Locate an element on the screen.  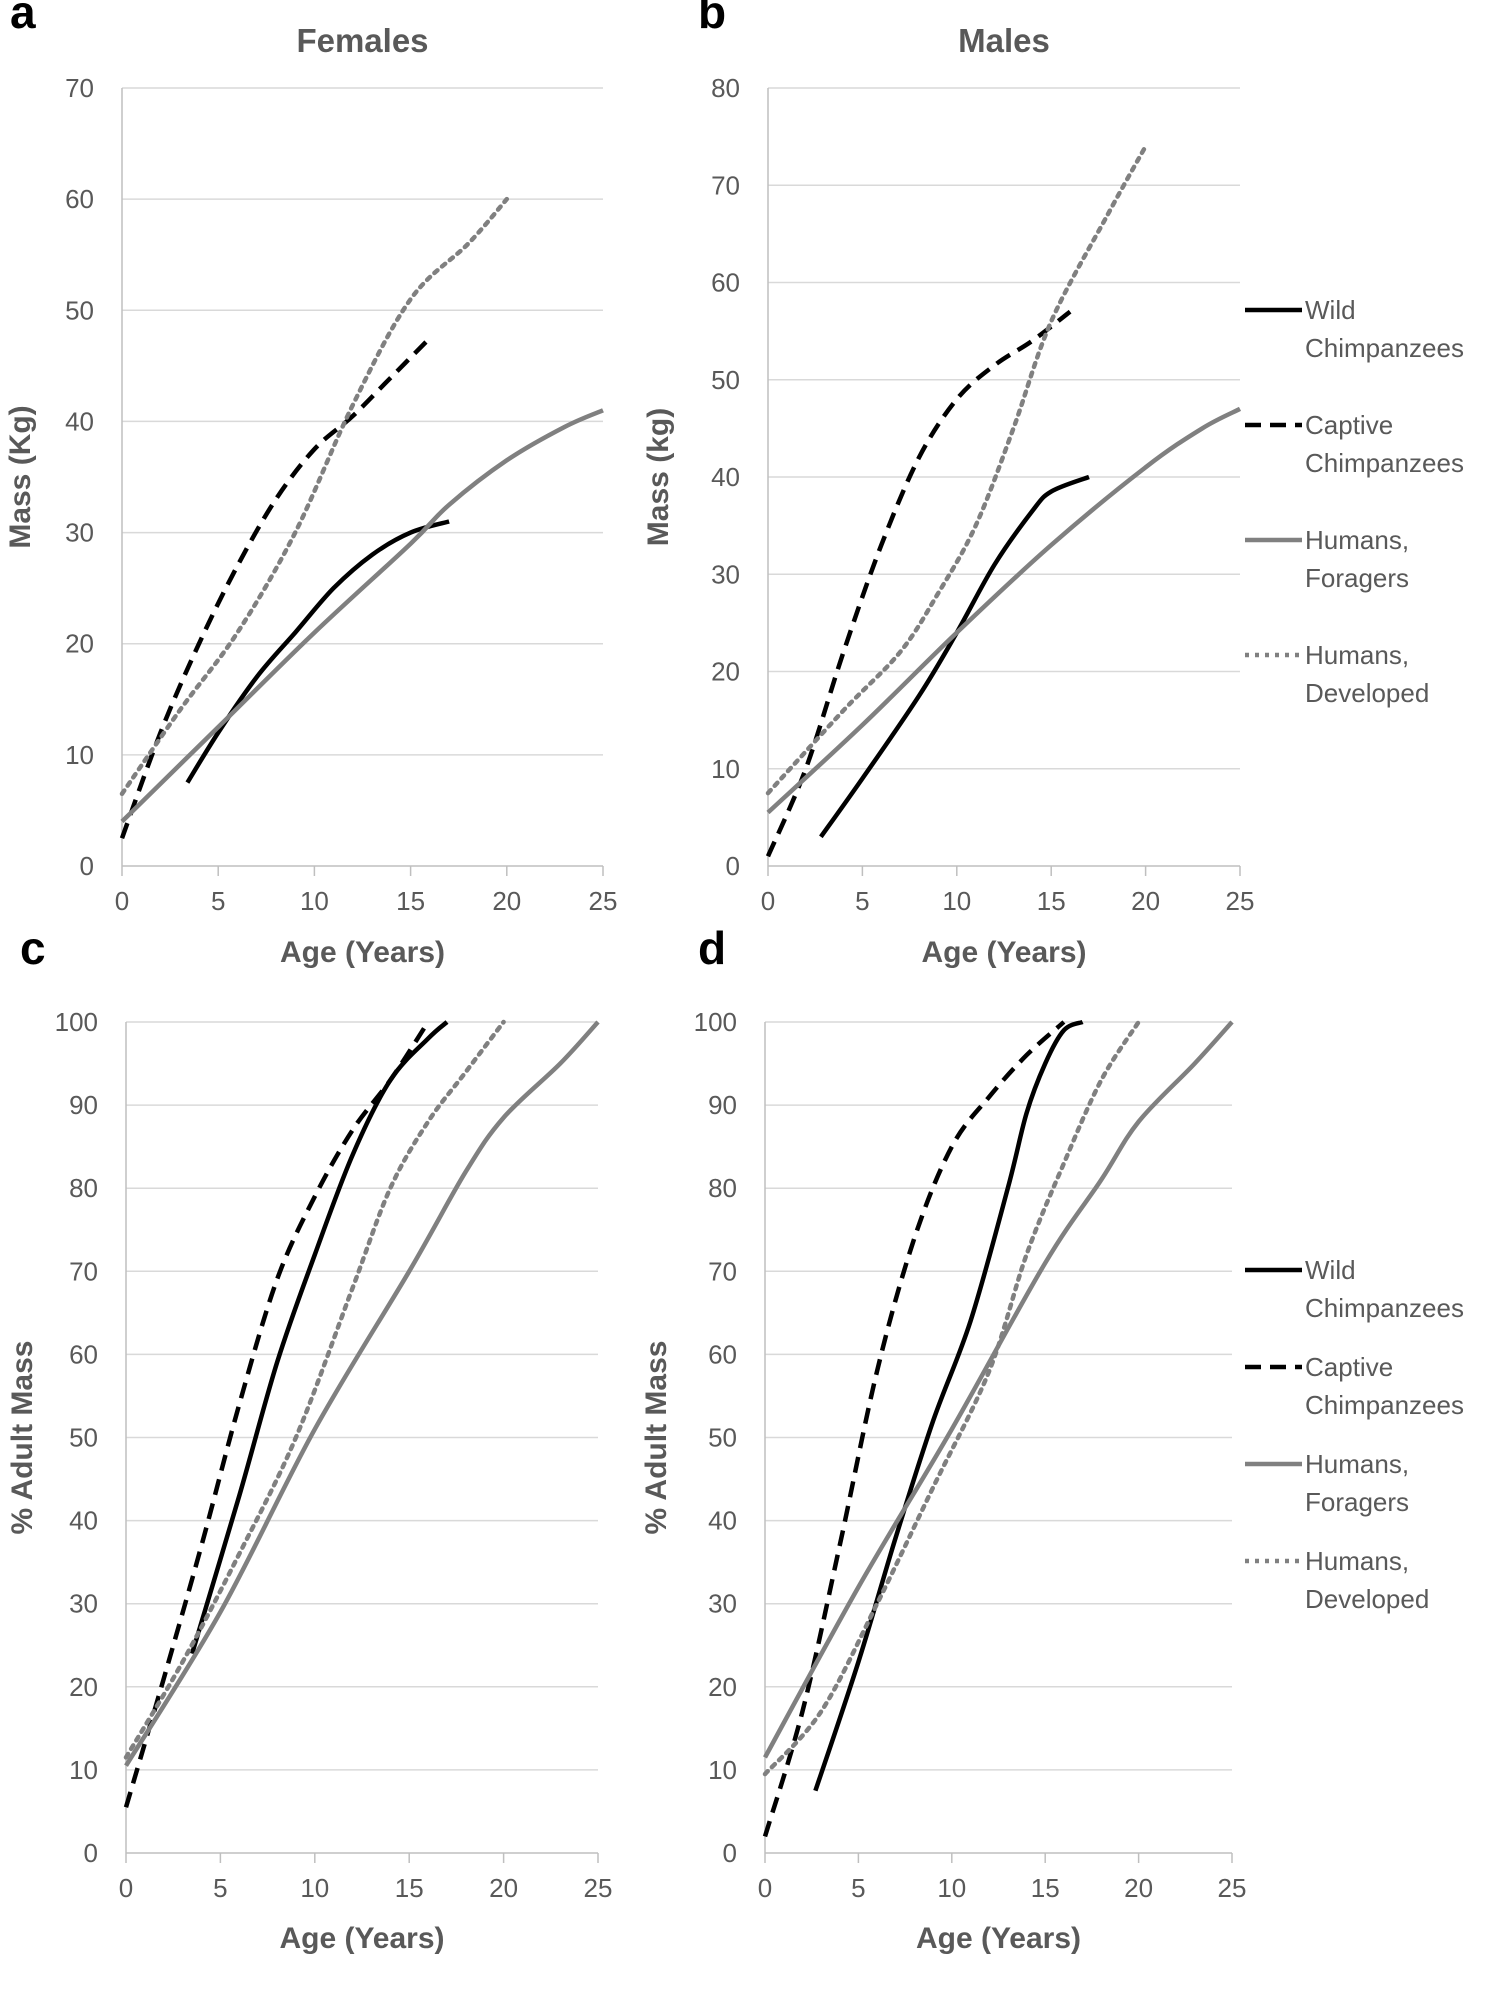
chart-d-ytick-label: 60 is located at coordinates (722, 1354).